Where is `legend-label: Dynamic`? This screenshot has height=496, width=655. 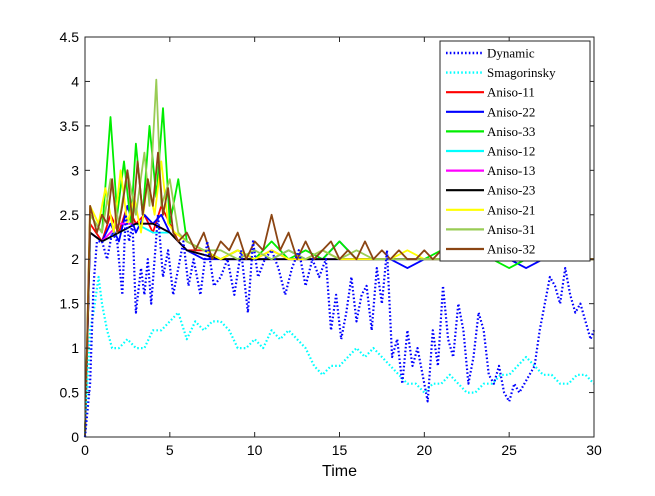 legend-label: Dynamic is located at coordinates (511, 53).